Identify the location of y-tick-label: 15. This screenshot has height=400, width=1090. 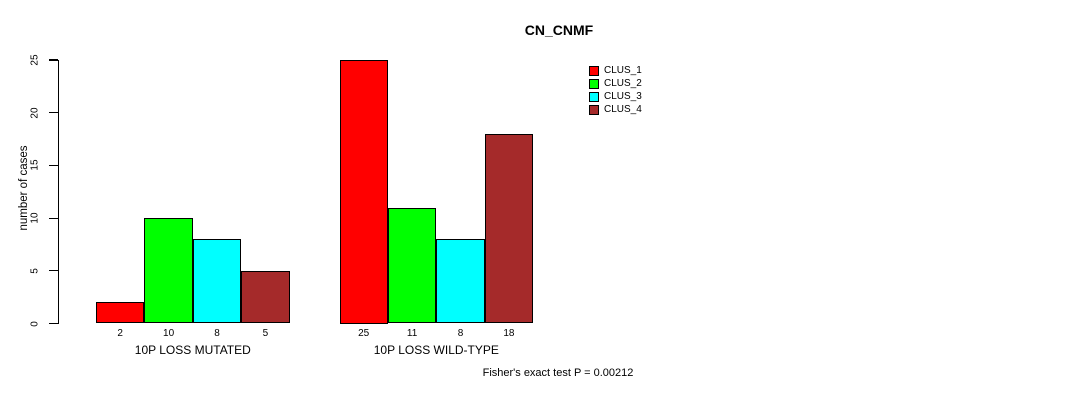
(35, 165).